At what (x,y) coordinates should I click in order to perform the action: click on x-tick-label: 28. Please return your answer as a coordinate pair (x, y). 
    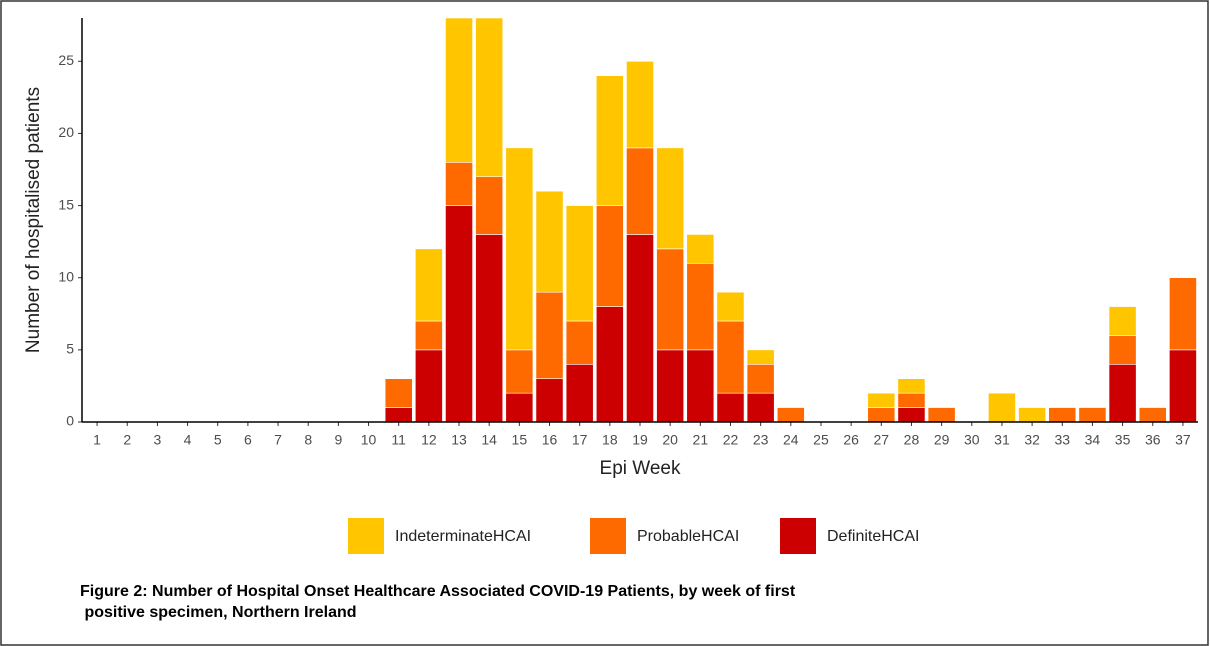
    Looking at the image, I should click on (912, 440).